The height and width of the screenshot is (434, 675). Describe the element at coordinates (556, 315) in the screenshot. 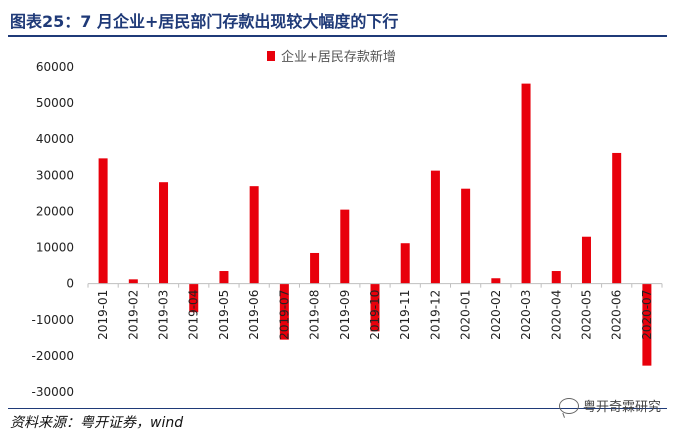

I see `x-tick-label: 2020-04` at that location.